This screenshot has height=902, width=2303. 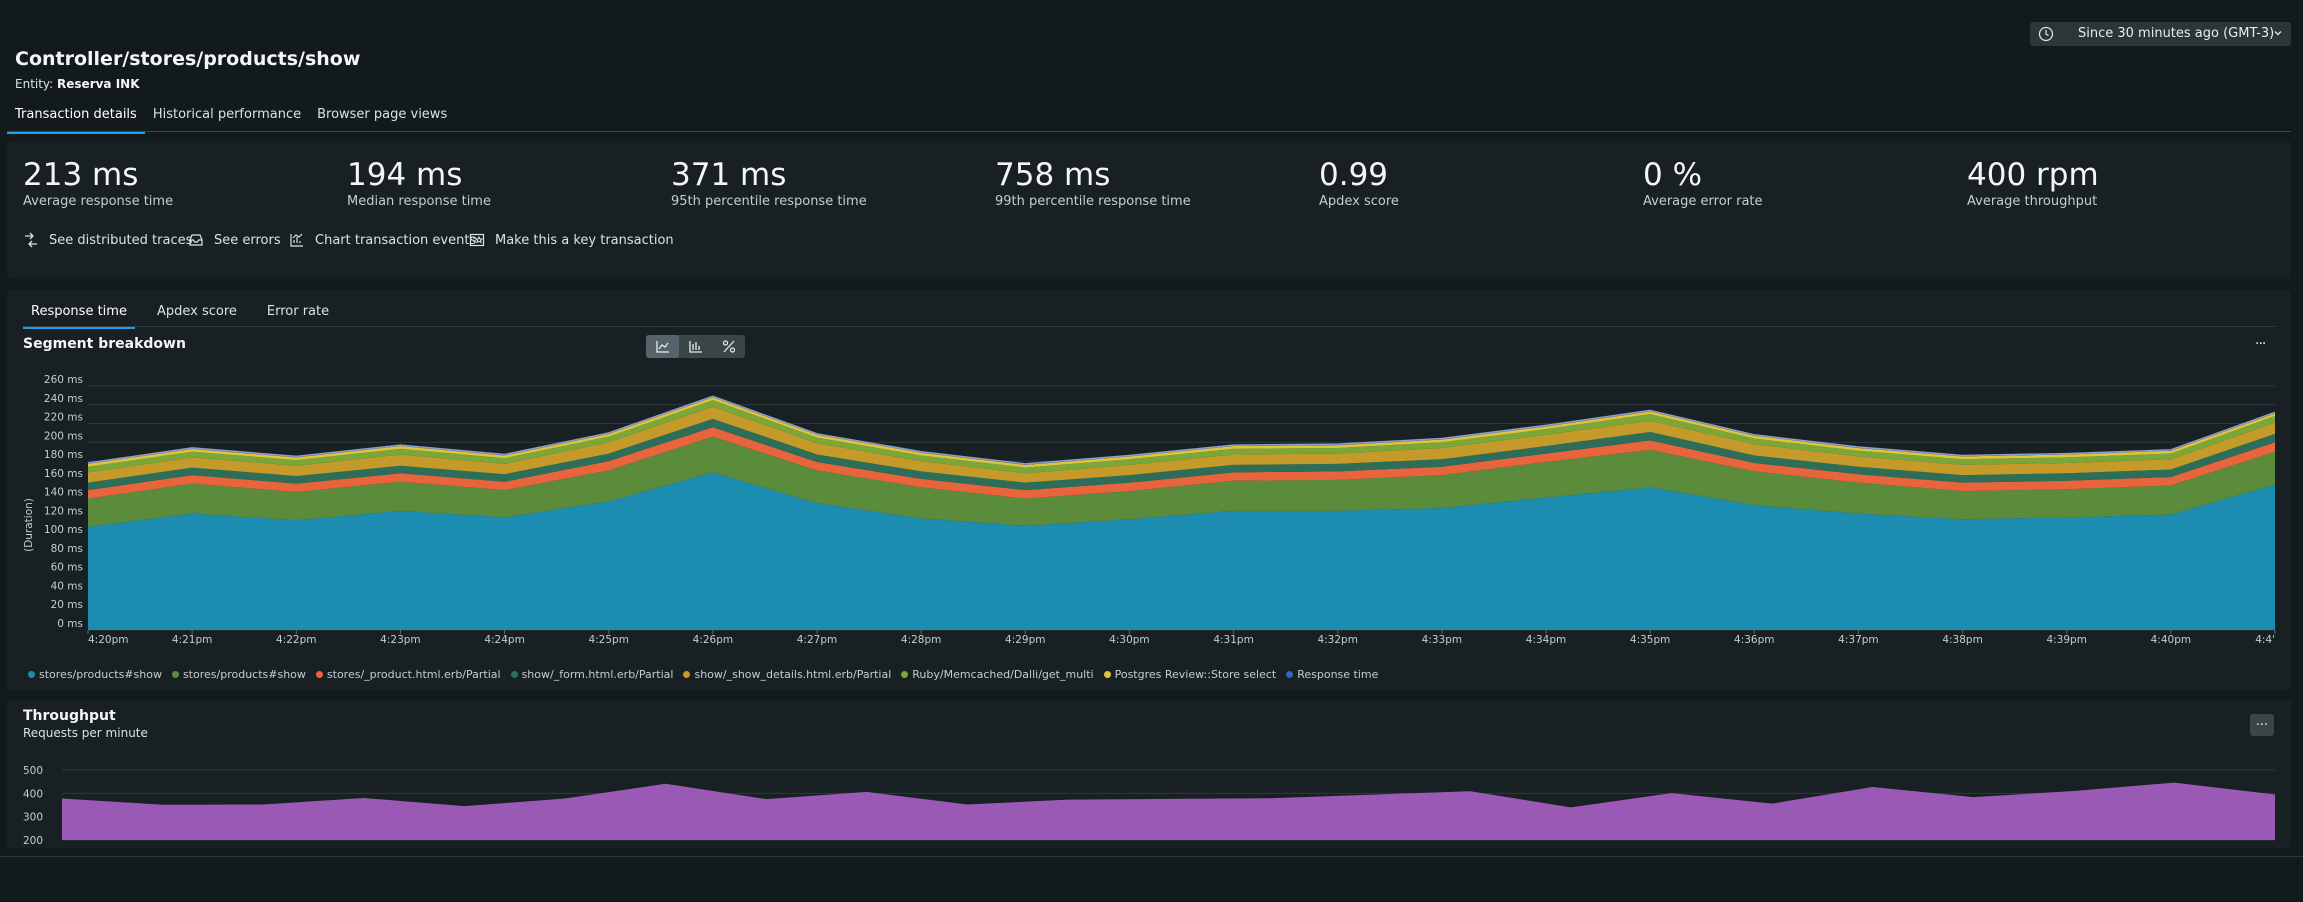 What do you see at coordinates (33, 794) in the screenshot?
I see `y-tick-label: 400` at bounding box center [33, 794].